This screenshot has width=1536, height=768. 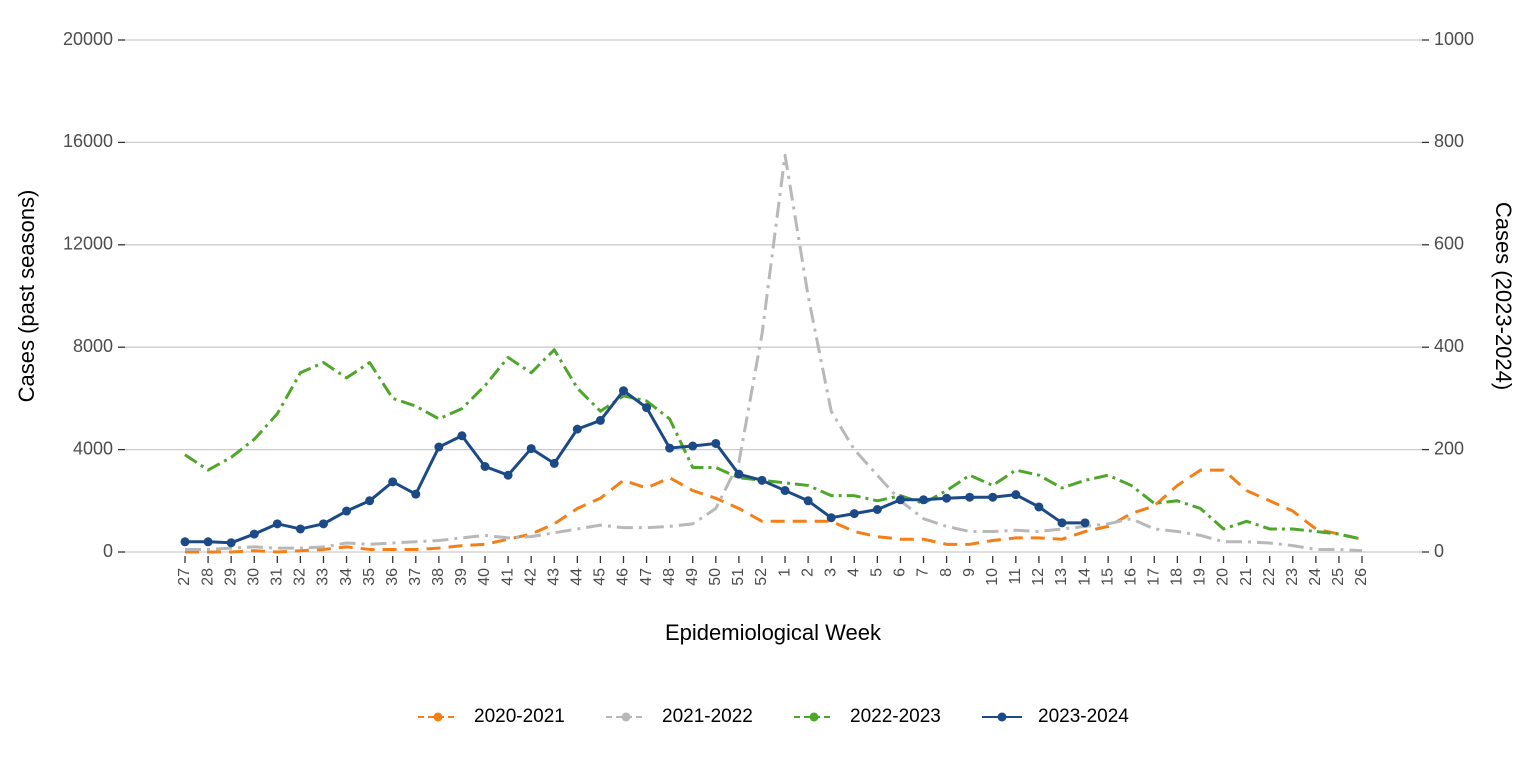 I want to click on legend-label: 2020-2021, so click(x=519, y=716).